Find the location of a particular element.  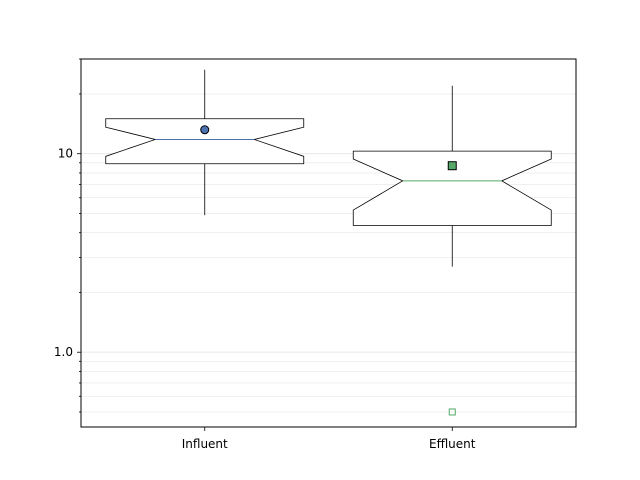

x-tick-label: Effluent is located at coordinates (452, 444).